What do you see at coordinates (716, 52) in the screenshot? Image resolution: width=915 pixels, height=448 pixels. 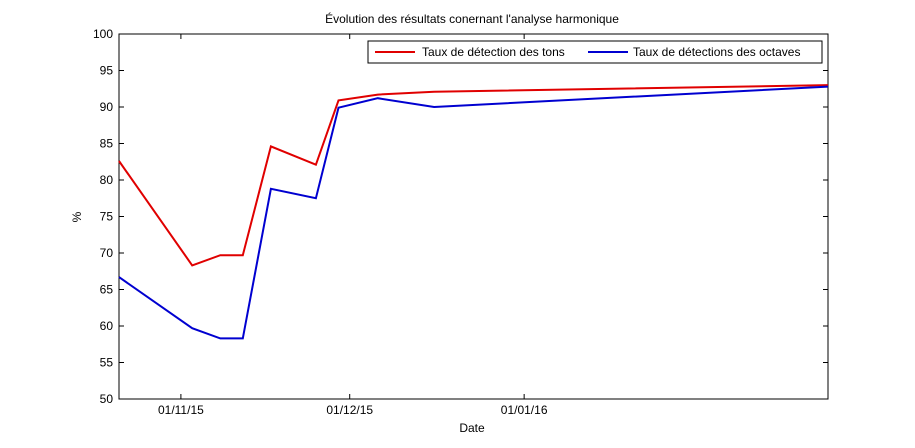 I see `legend-label-octaves: Taux de détections des octaves` at bounding box center [716, 52].